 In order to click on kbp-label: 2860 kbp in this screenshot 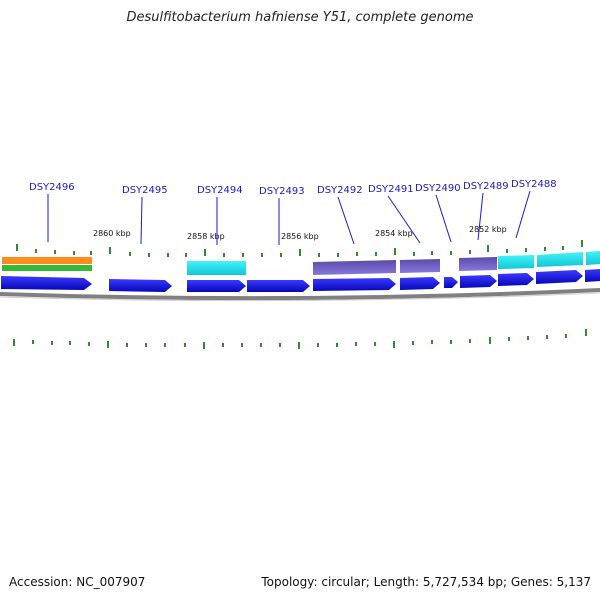, I will do `click(112, 233)`.